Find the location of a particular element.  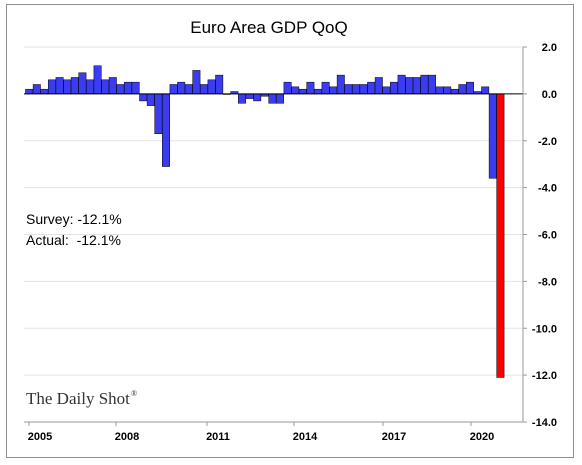

x-tick-label: 2008 is located at coordinates (127, 437).